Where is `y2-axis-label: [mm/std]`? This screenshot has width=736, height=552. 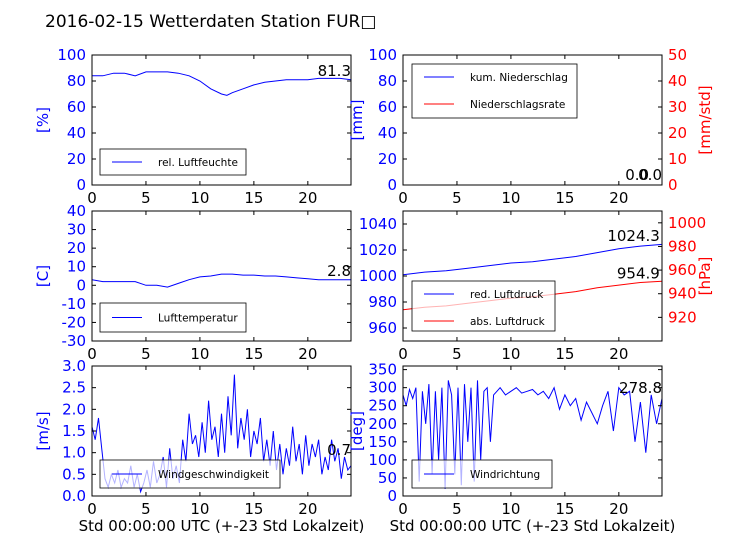
y2-axis-label: [mm/std] is located at coordinates (705, 119).